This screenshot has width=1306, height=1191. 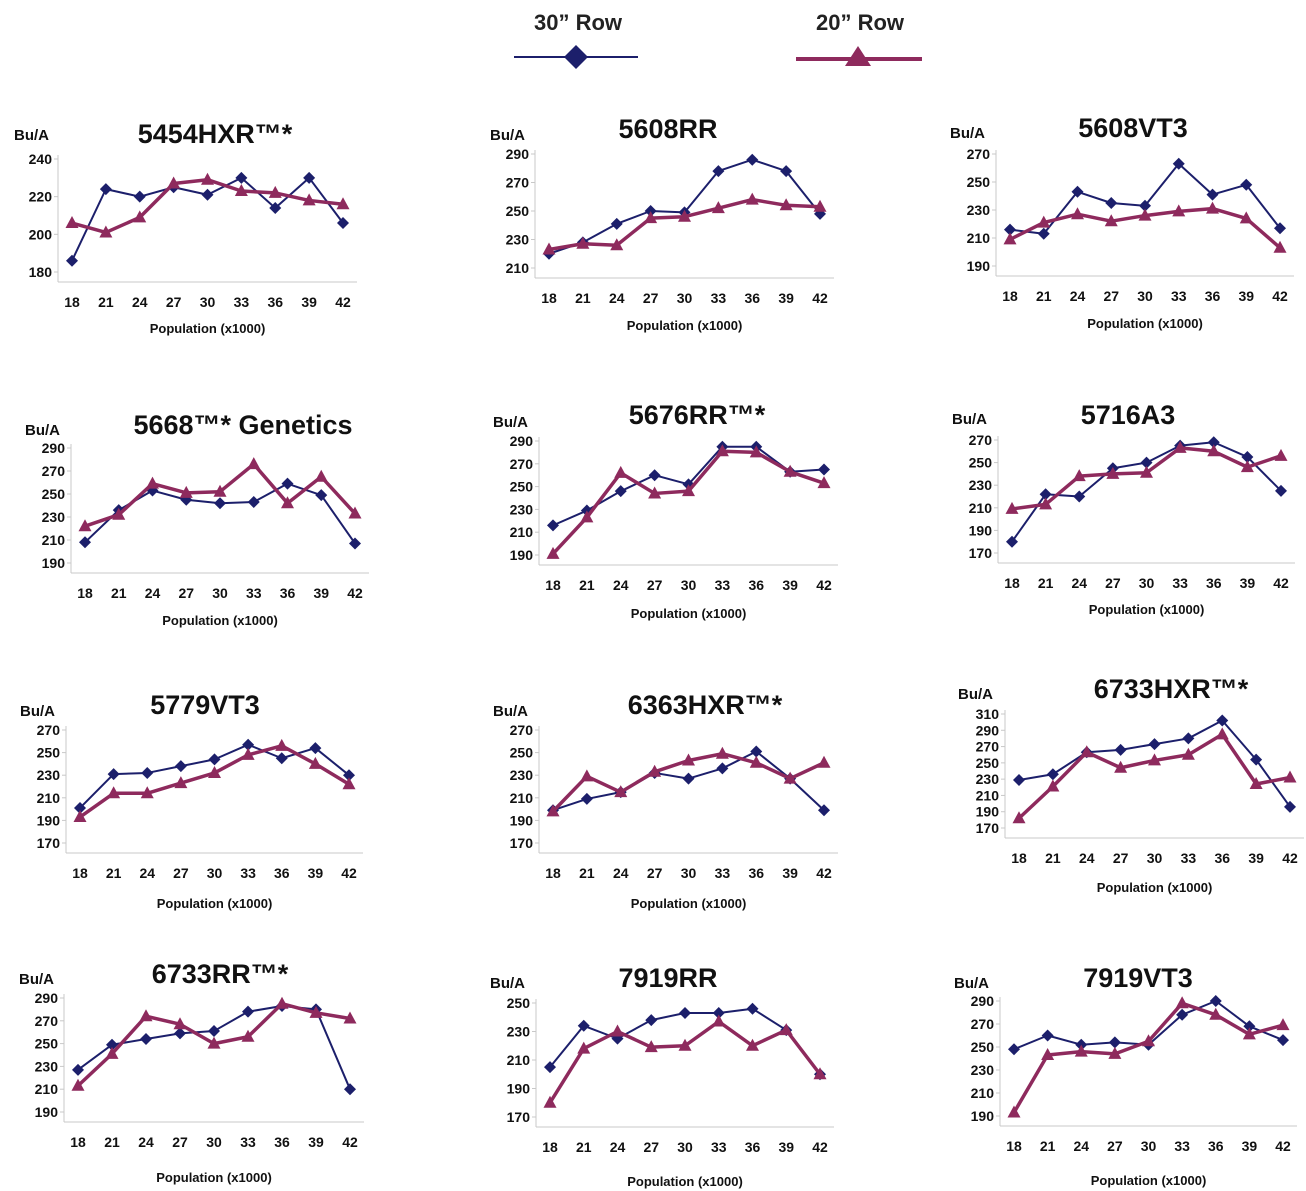 What do you see at coordinates (705, 705) in the screenshot?
I see `chart-title: 6363HXR™*` at bounding box center [705, 705].